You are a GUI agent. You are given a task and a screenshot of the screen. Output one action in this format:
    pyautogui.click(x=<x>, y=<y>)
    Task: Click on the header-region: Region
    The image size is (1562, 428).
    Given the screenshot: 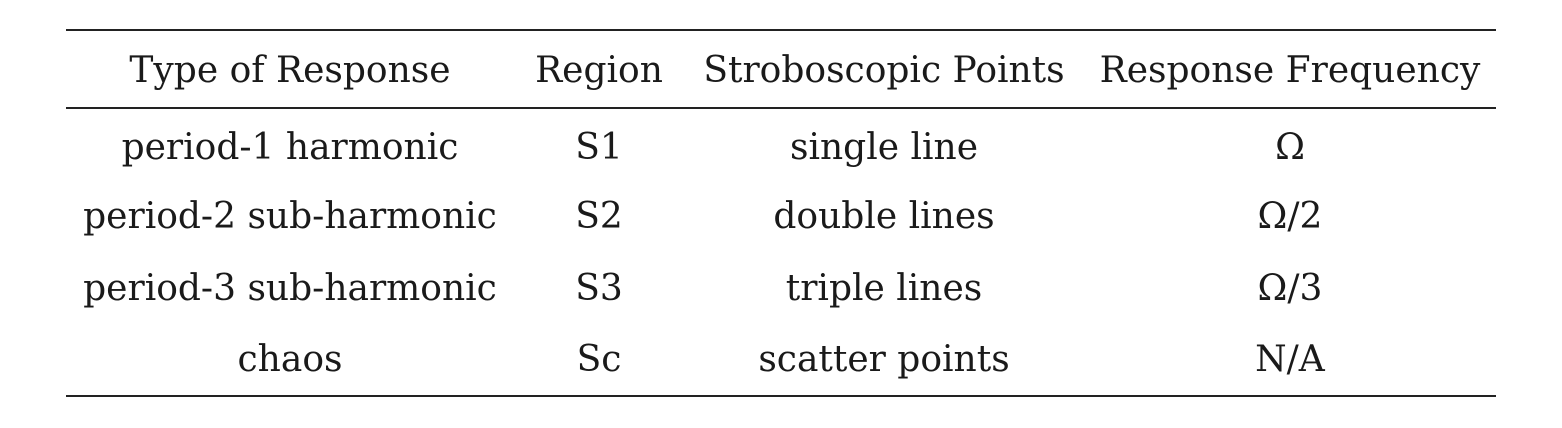 What is the action you would take?
    pyautogui.click(x=599, y=70)
    